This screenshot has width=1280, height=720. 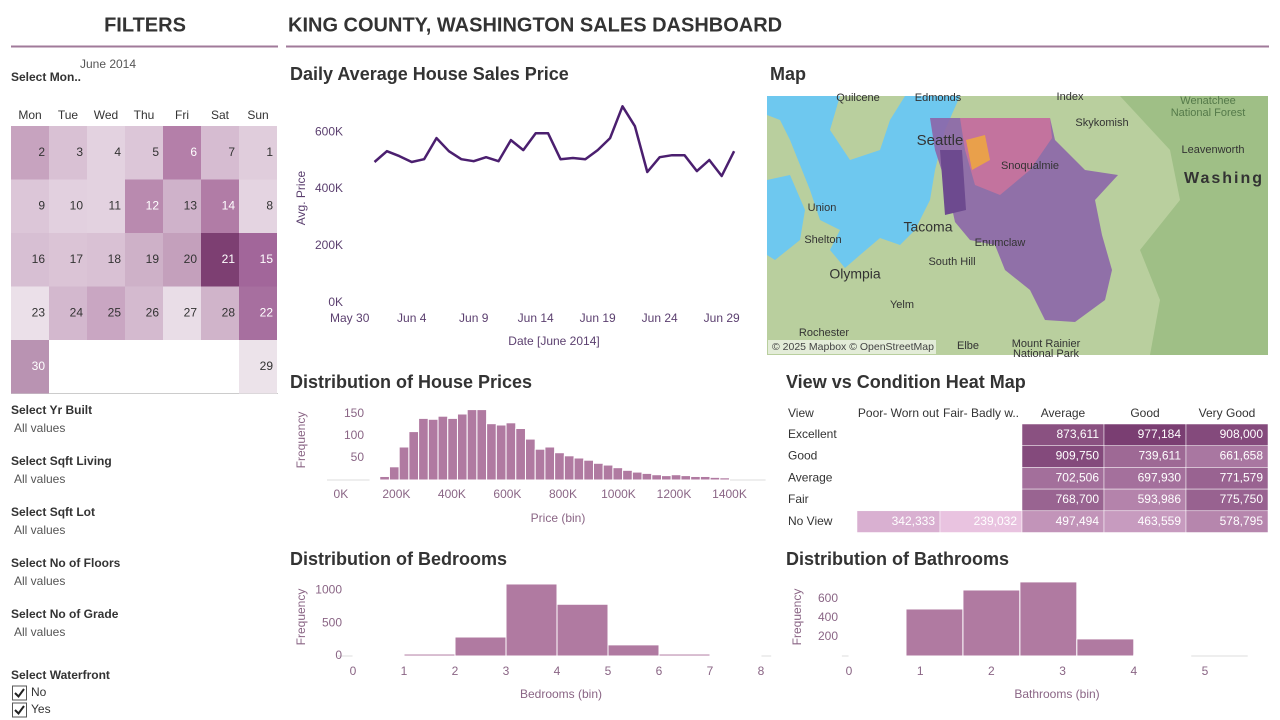 What do you see at coordinates (155, 152) in the screenshot?
I see `calendar-day-label: 5` at bounding box center [155, 152].